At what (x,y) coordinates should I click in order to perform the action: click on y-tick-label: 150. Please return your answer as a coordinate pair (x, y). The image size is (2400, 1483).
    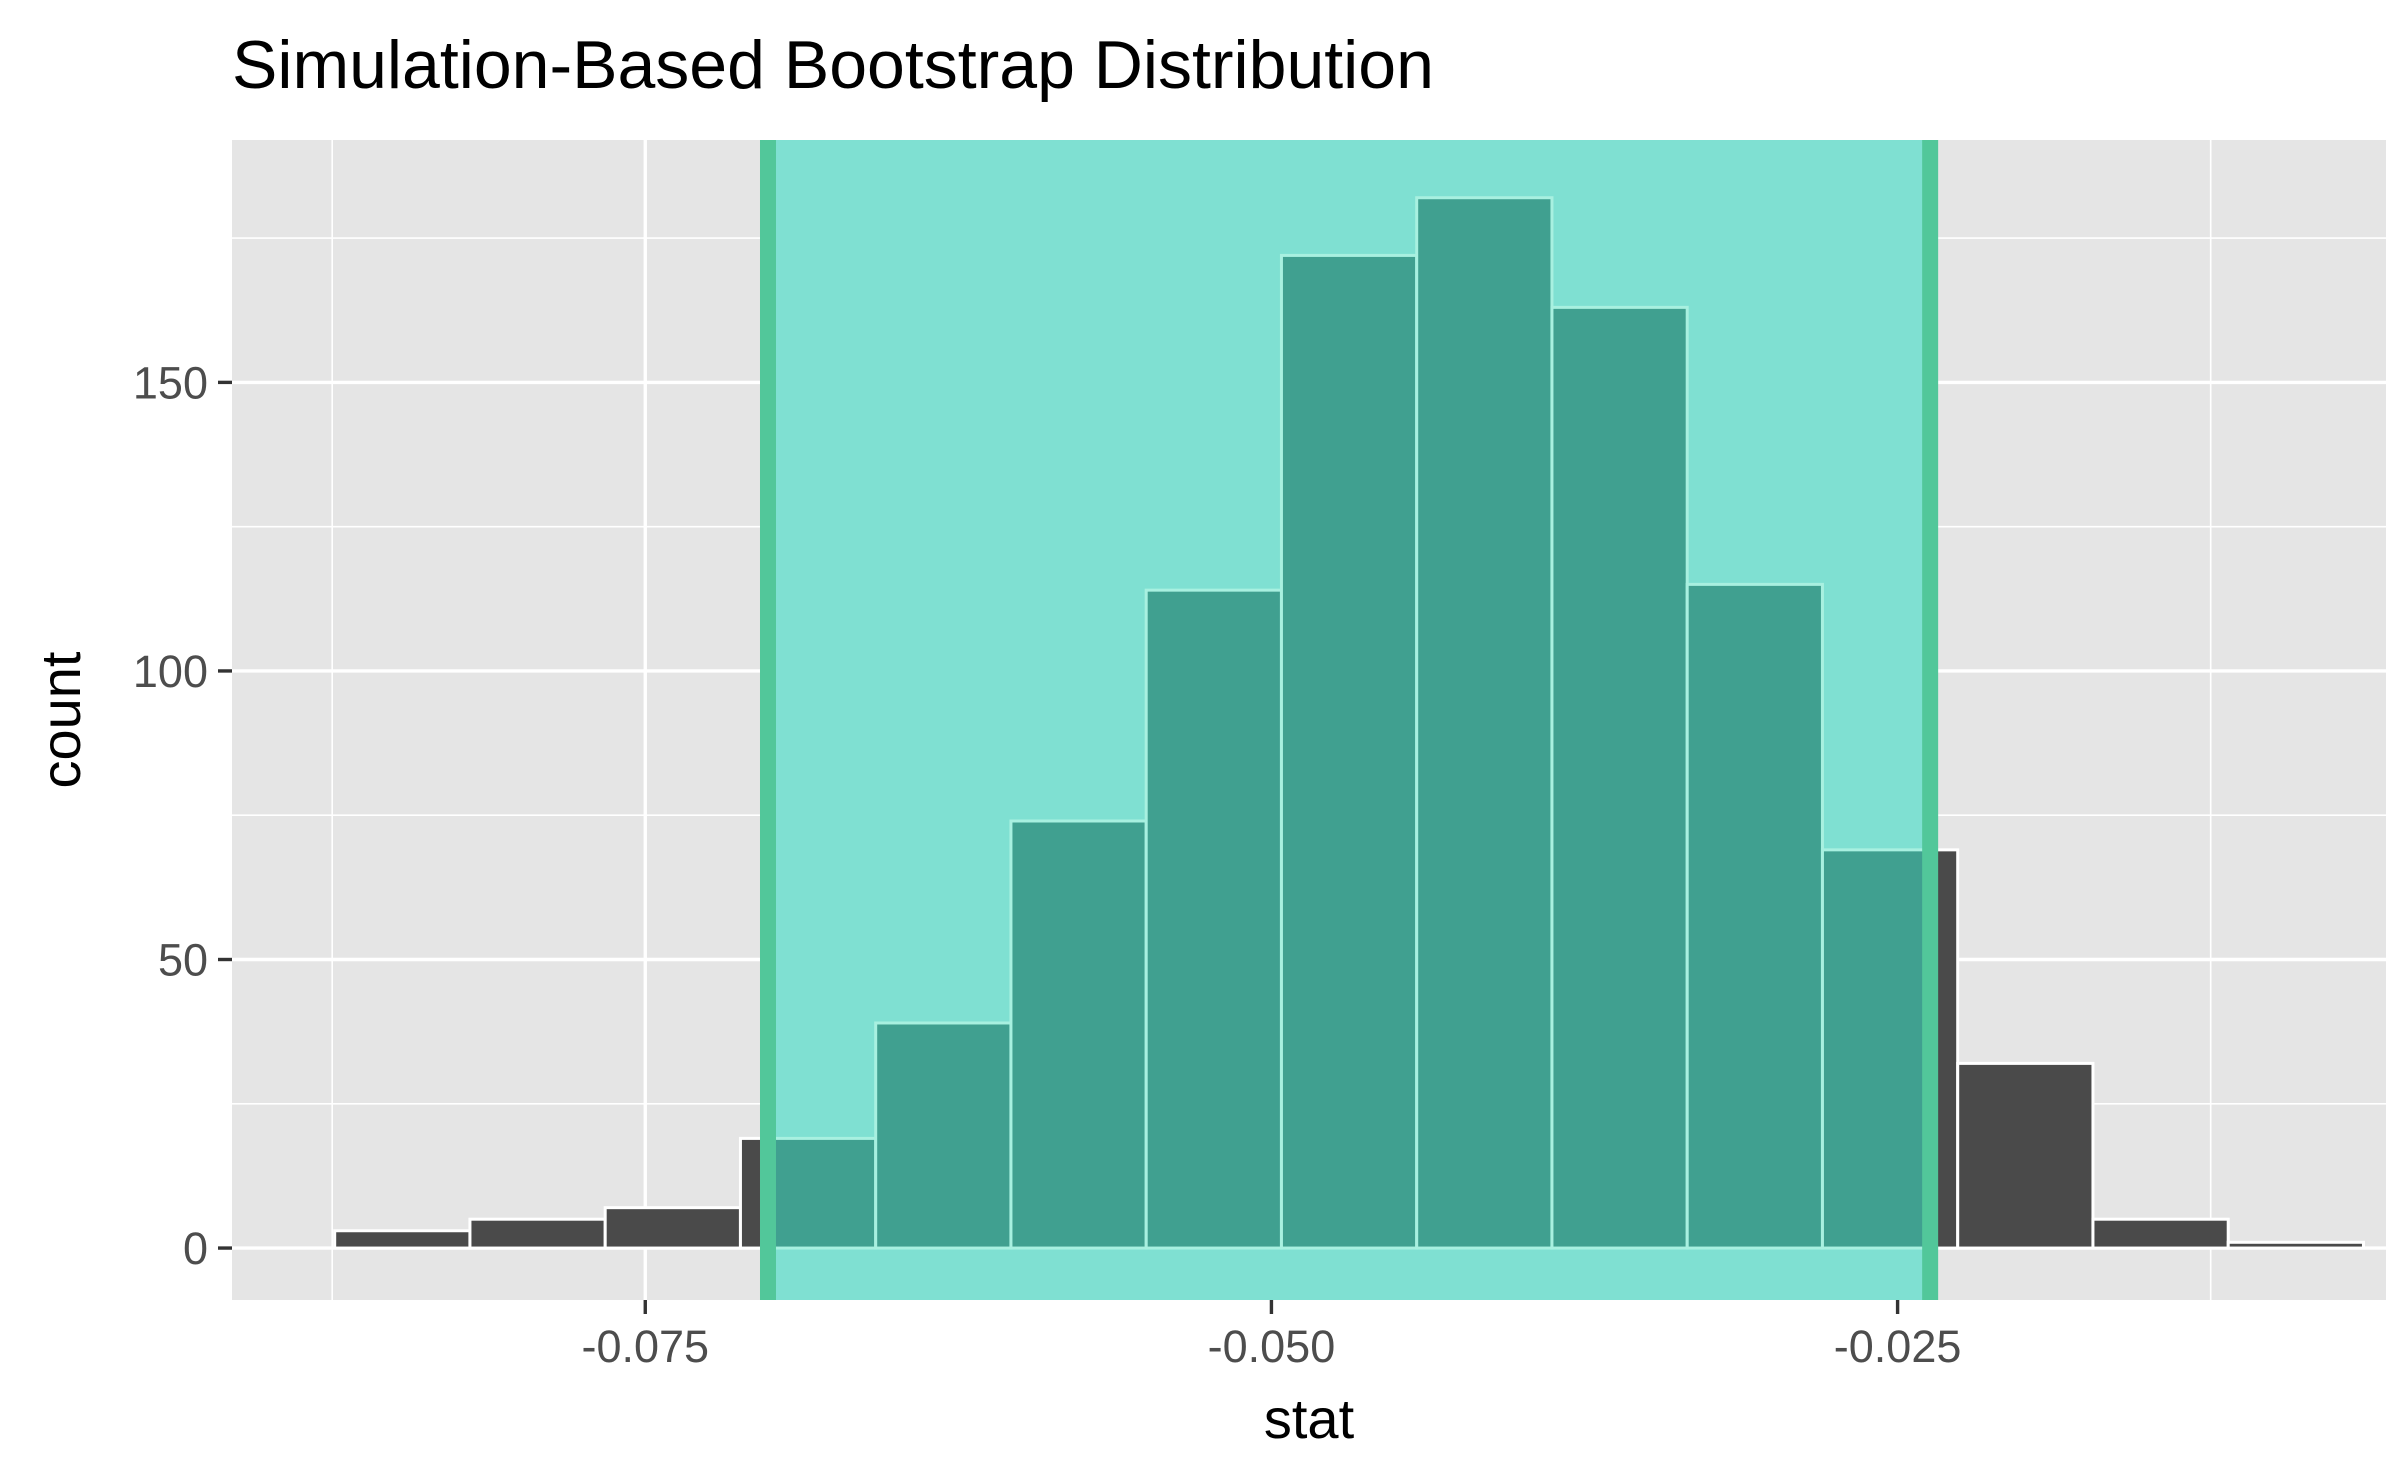
    Looking at the image, I should click on (170, 382).